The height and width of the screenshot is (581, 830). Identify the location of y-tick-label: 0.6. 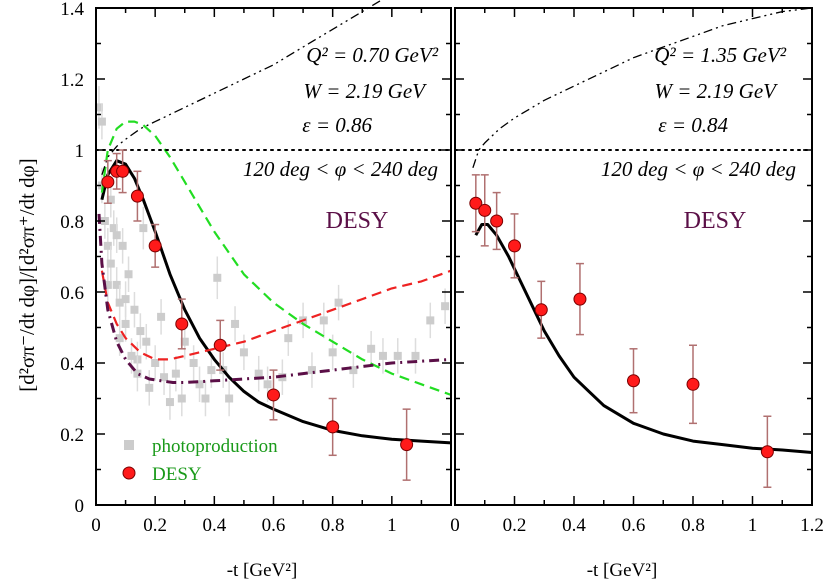
(72, 293).